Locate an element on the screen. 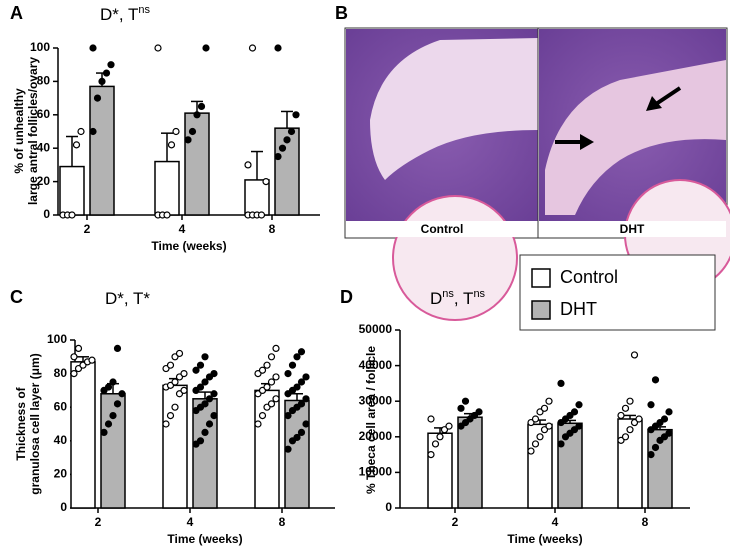 Image resolution: width=730 pixels, height=555 pixels. antrum is located at coordinates (635, 137).